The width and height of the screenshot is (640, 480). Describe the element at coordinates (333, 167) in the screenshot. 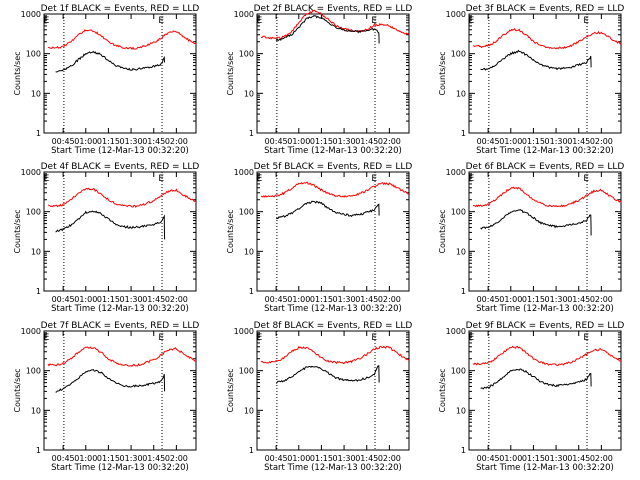

I see `panel-title: Det 5f BLACK = Events, RED = LLD` at that location.